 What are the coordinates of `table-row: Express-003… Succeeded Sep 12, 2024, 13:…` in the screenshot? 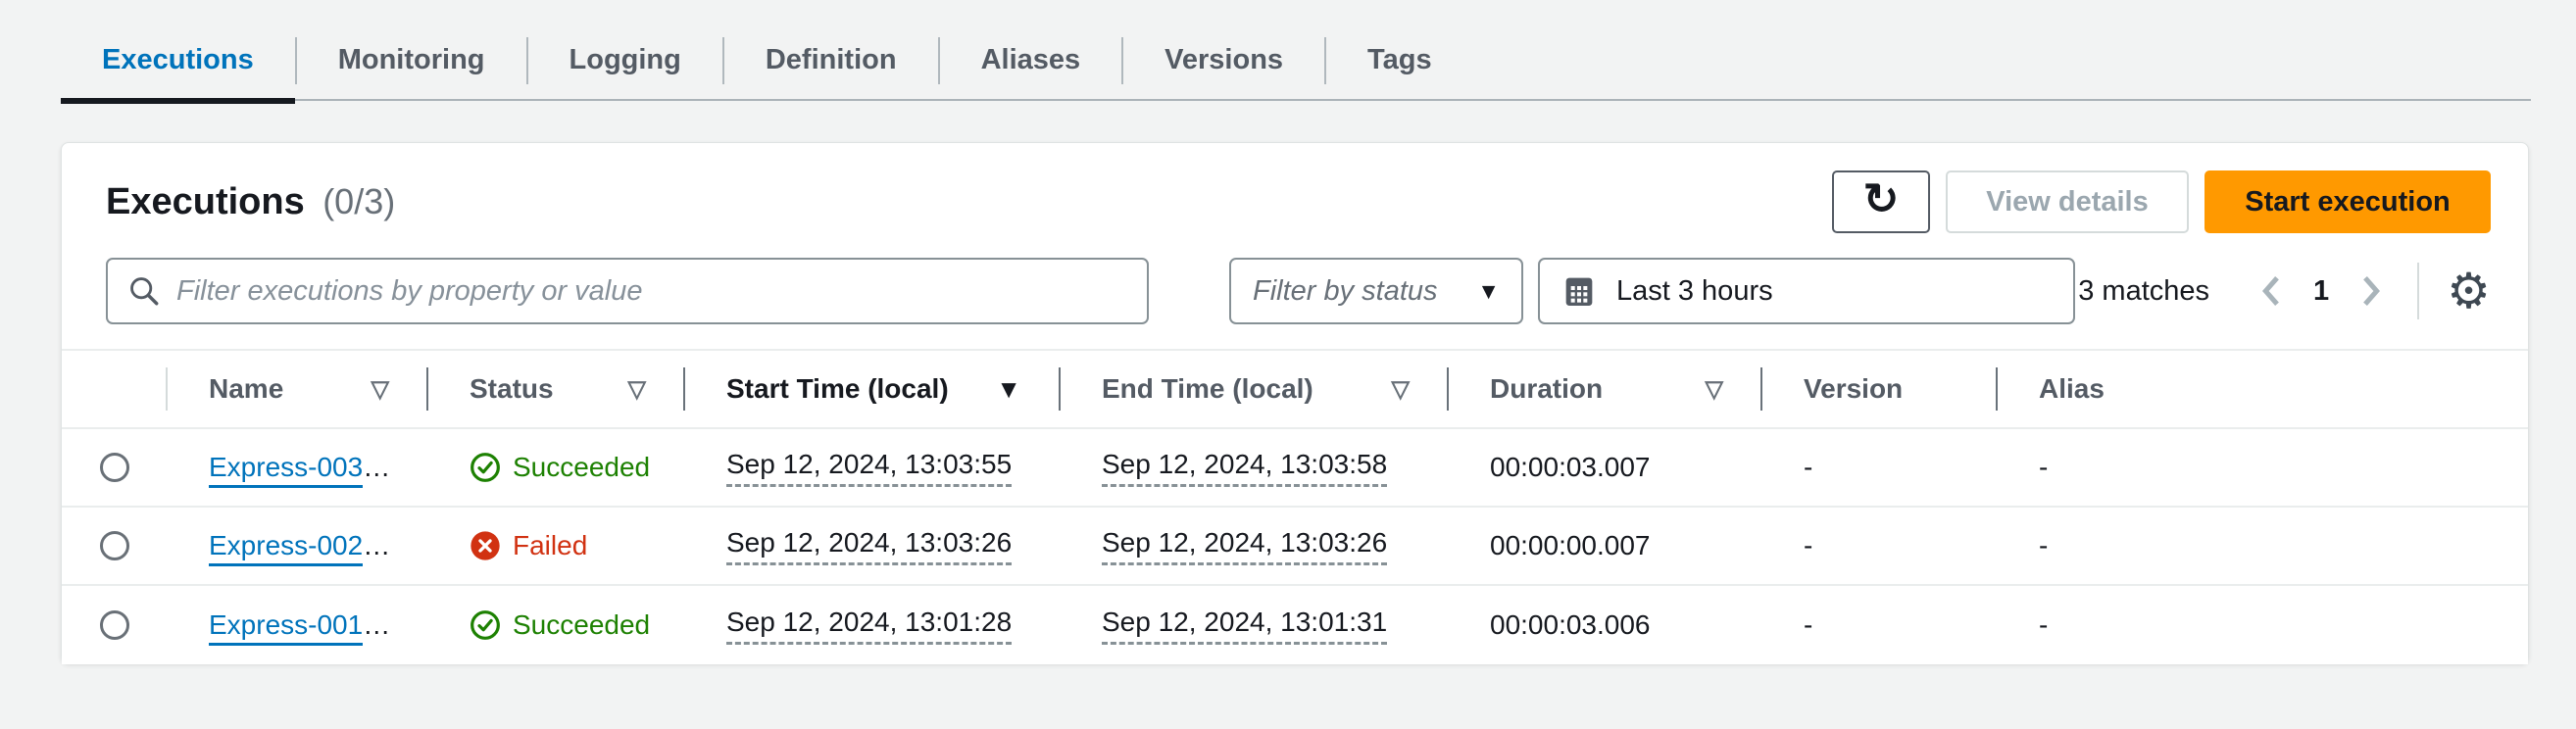 It's located at (1295, 469).